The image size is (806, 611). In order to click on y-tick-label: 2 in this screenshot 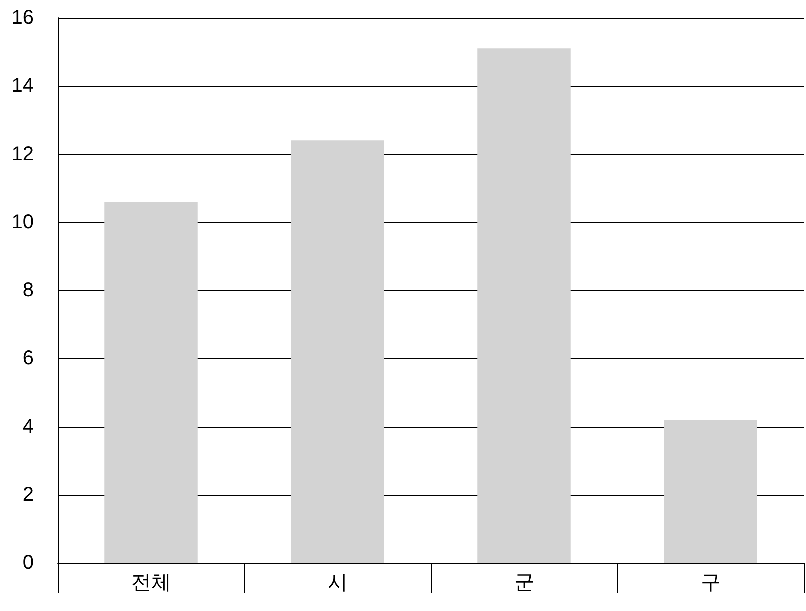, I will do `click(28, 495)`.